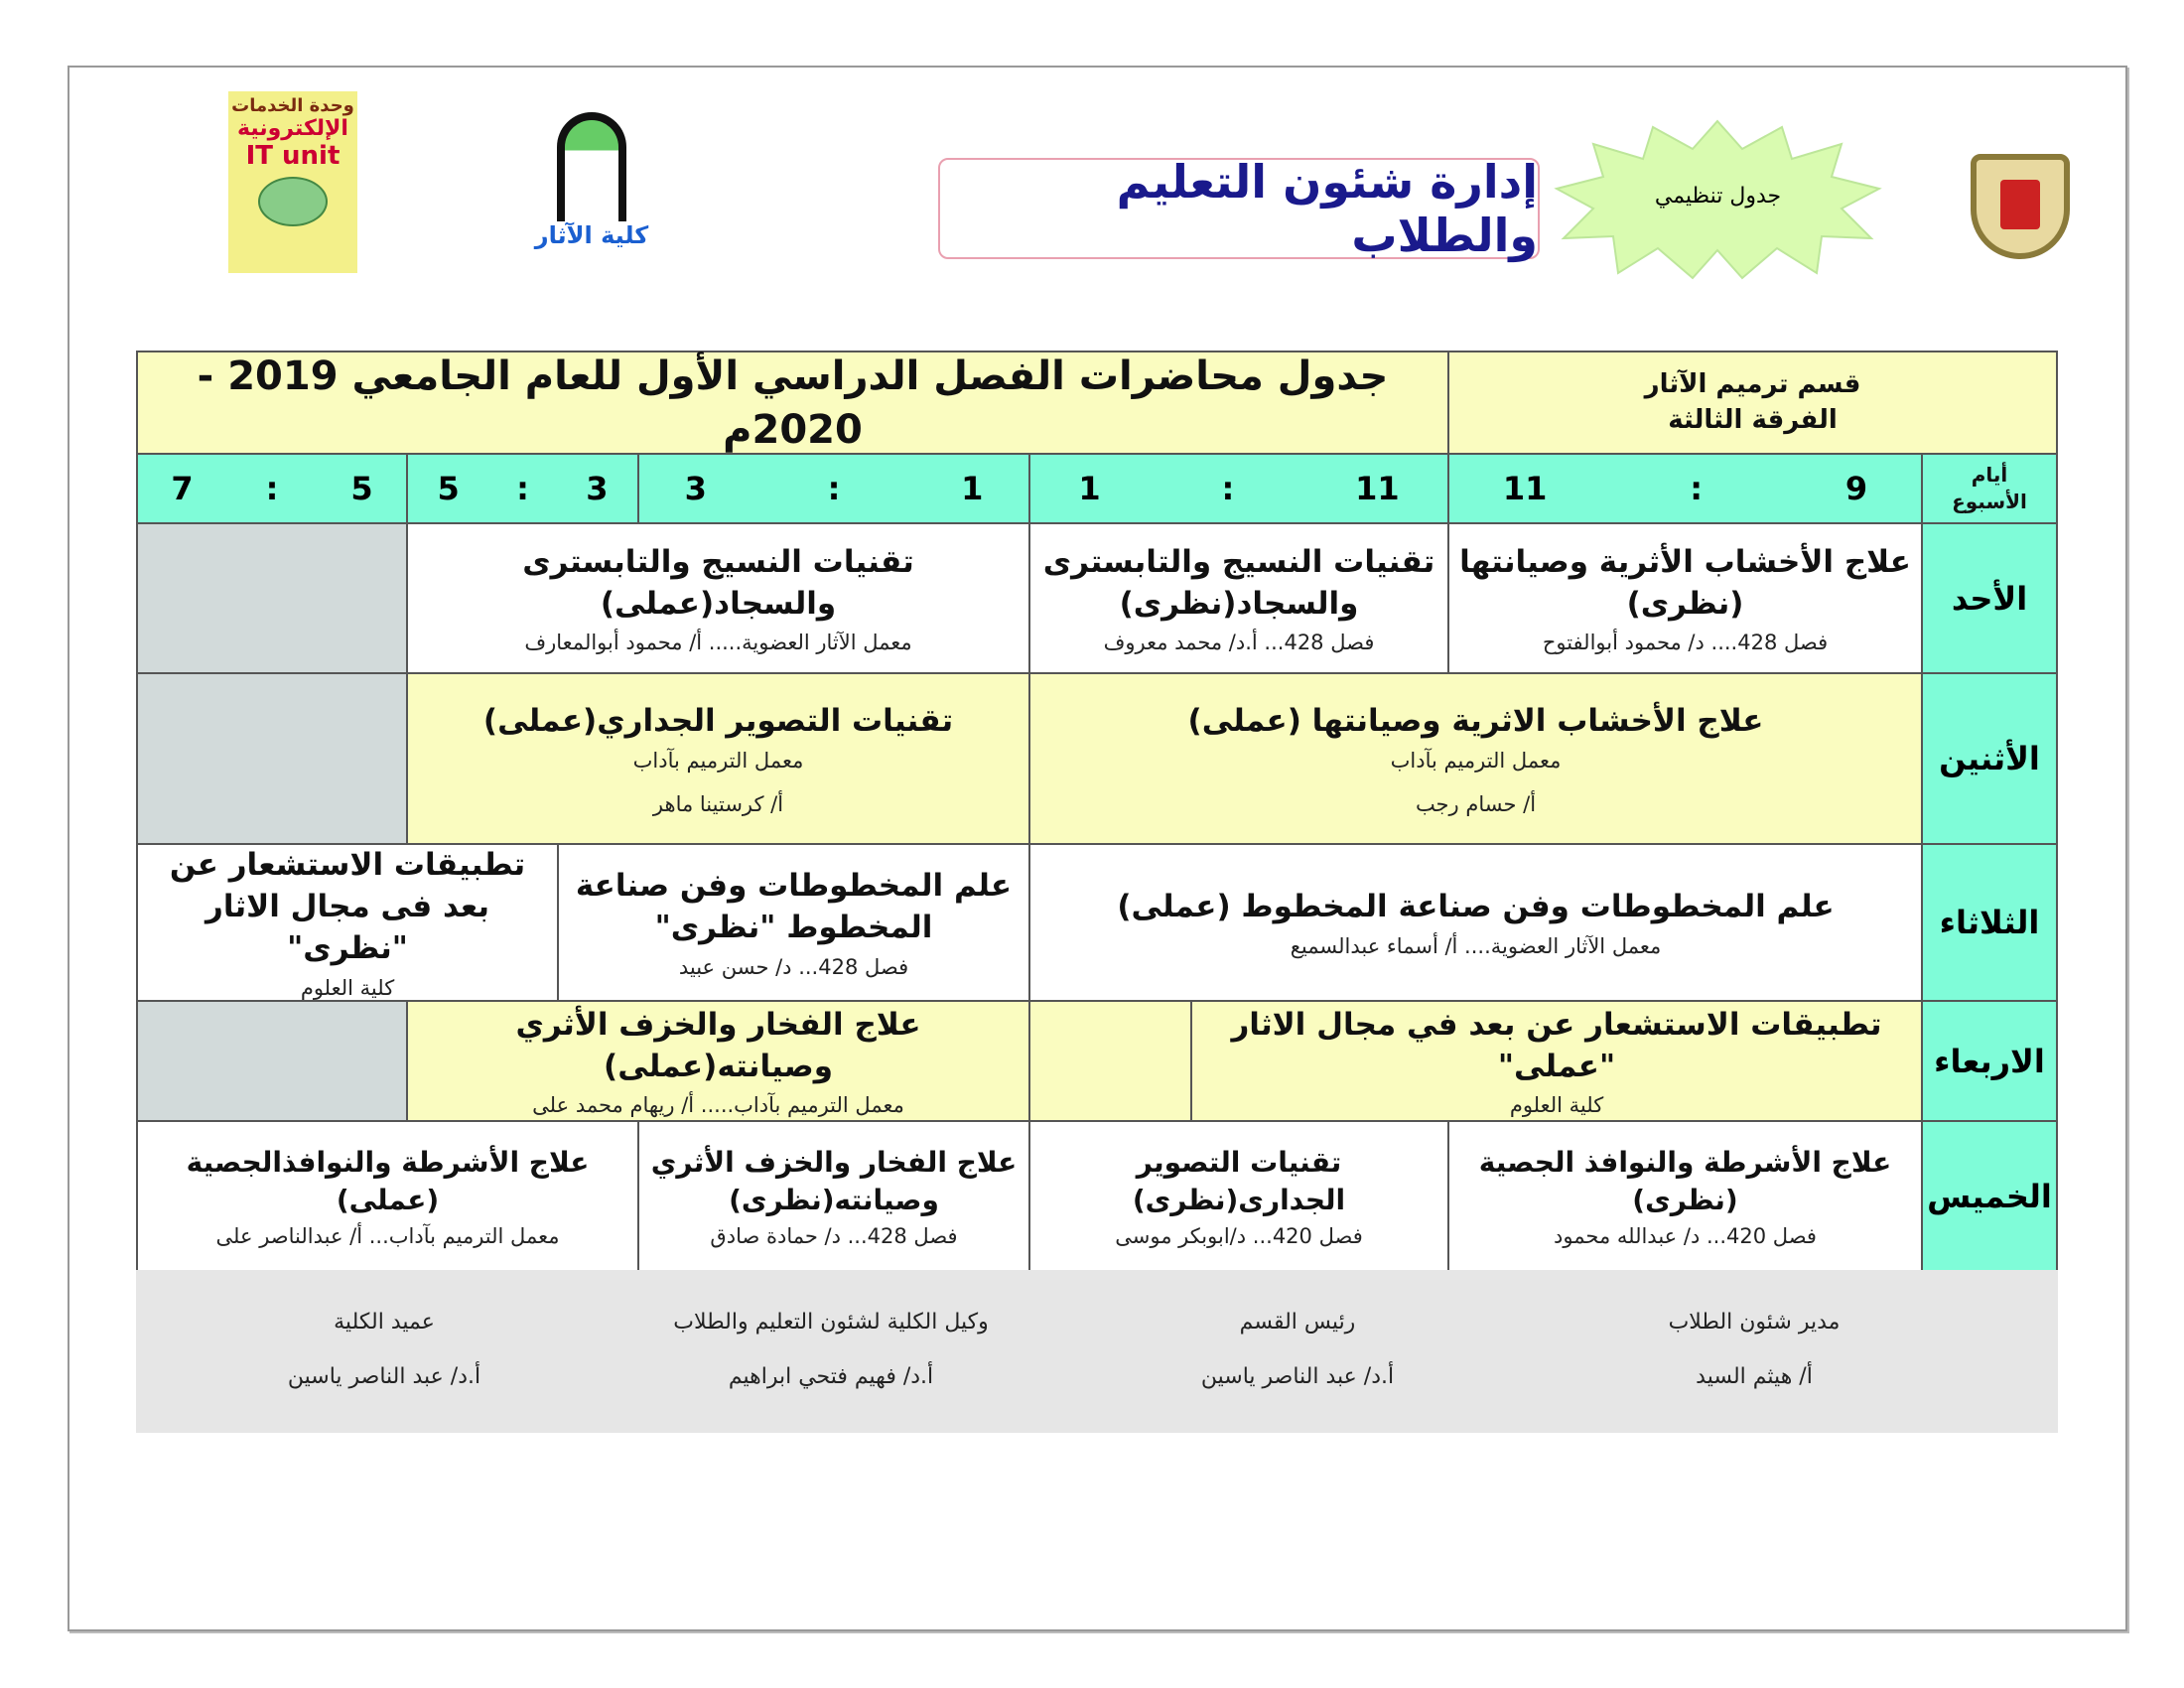  Describe the element at coordinates (182, 488) in the screenshot. I see `table-times-4-1: 7` at that location.